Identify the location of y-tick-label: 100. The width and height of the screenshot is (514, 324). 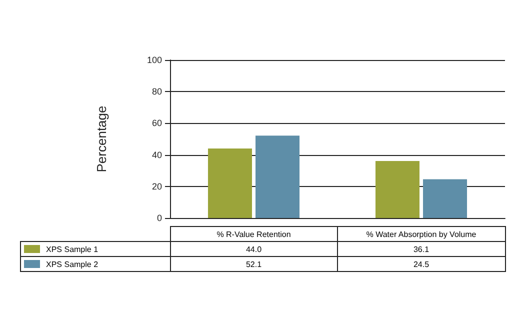
(154, 60).